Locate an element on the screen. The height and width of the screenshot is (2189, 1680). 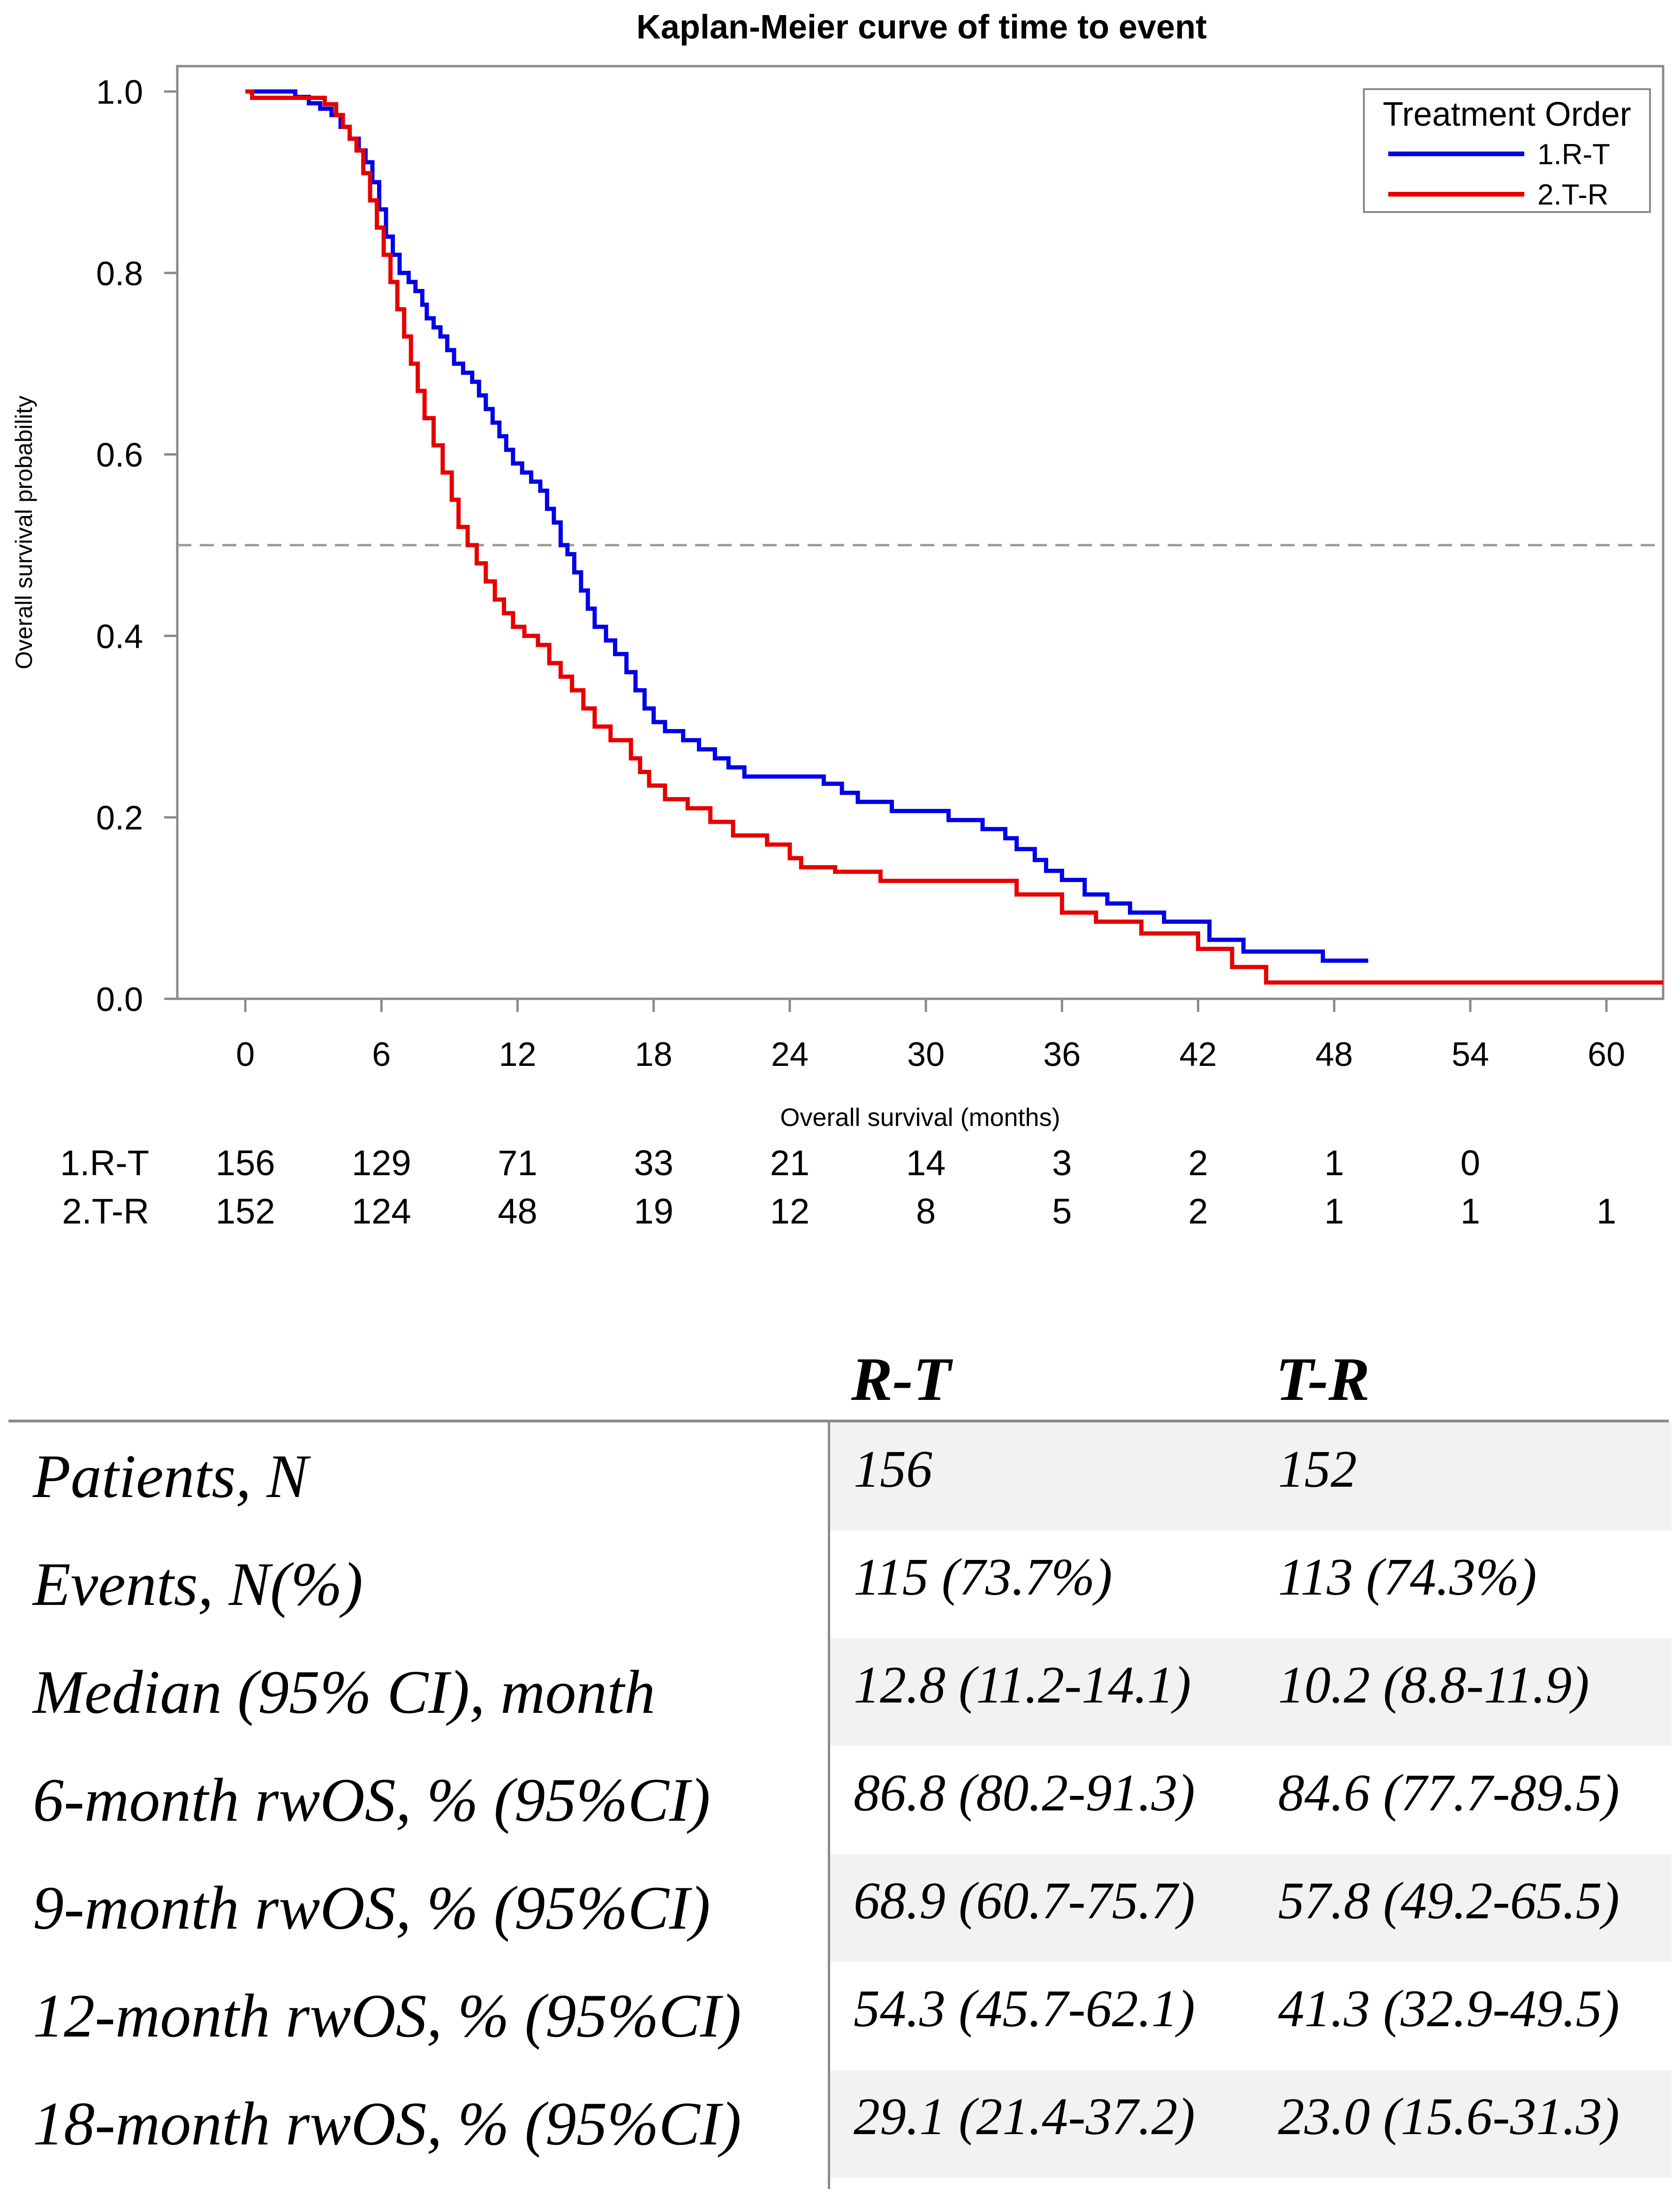
cell-rt: 29.1 (21.4-37.2) is located at coordinates (1024, 2117).